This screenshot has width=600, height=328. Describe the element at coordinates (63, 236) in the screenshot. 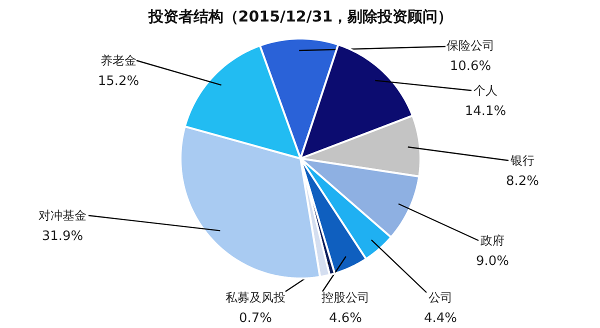

I see `data-label: 31.9%` at that location.